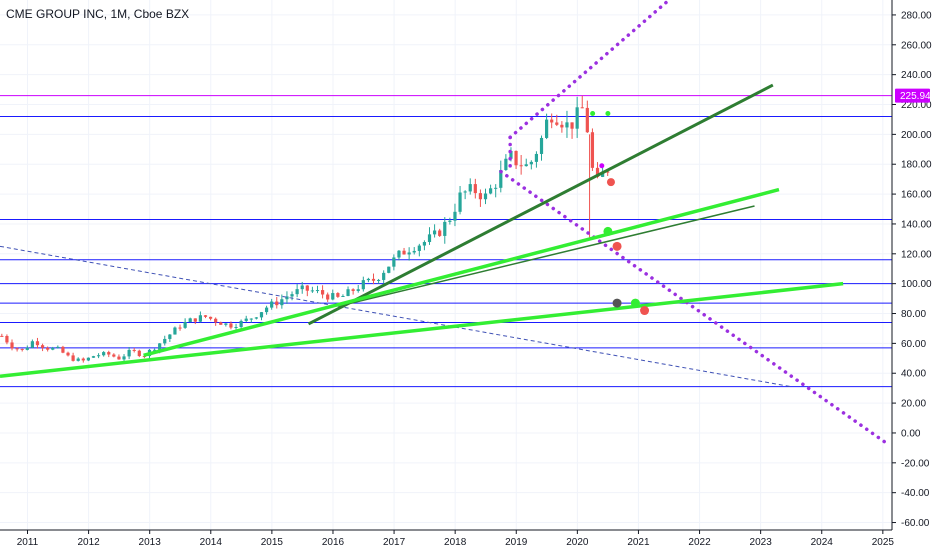 Image resolution: width=932 pixels, height=550 pixels. Describe the element at coordinates (822, 542) in the screenshot. I see `x-tick-label: 2024` at that location.